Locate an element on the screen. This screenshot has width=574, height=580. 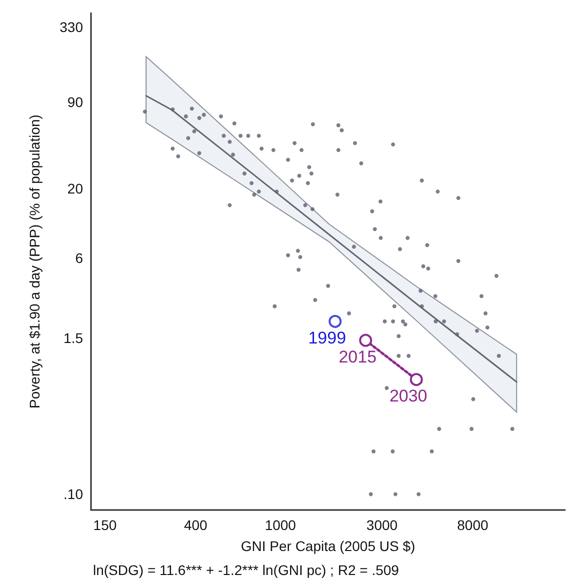
y-tick-label: .10 is located at coordinates (74, 494).